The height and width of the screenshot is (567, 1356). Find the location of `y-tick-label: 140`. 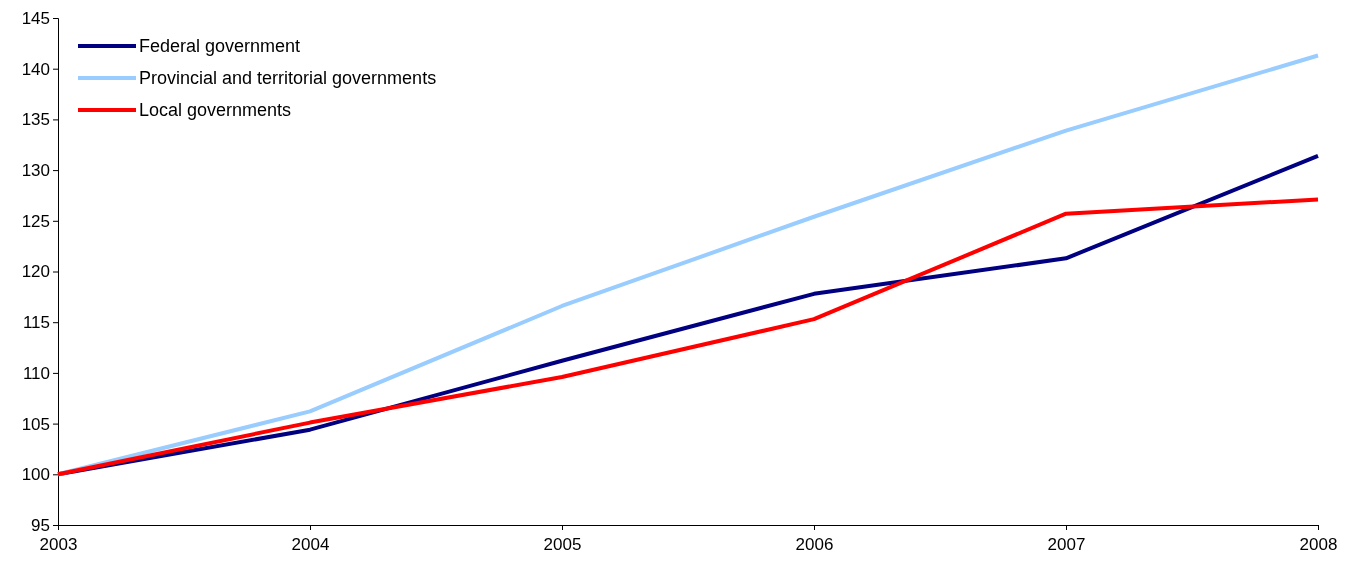

y-tick-label: 140 is located at coordinates (35, 69).